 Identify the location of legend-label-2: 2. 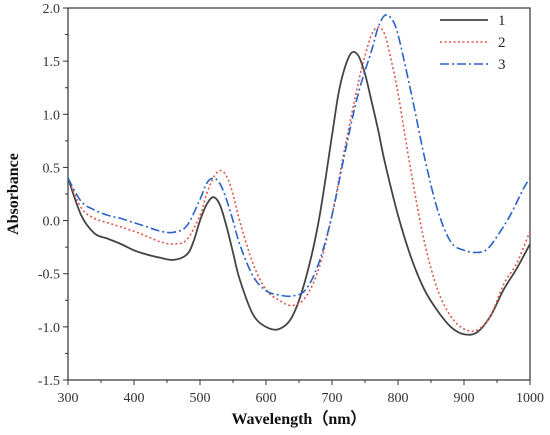
(502, 43).